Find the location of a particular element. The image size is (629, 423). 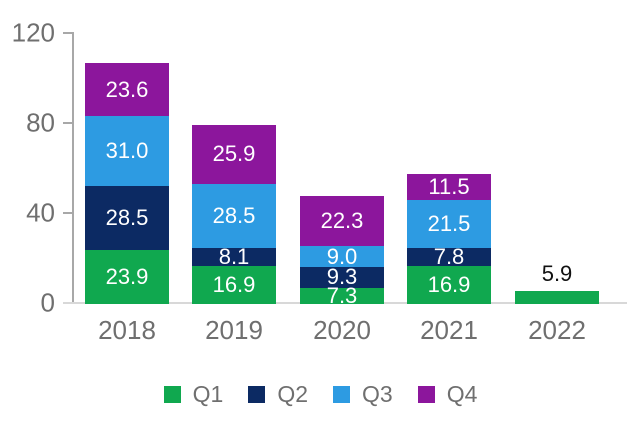

x-label-2020: 2020 is located at coordinates (342, 330).